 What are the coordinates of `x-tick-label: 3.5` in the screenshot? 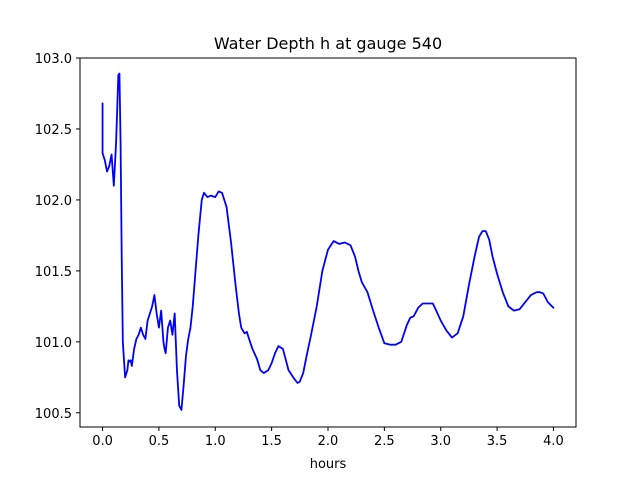 It's located at (497, 441).